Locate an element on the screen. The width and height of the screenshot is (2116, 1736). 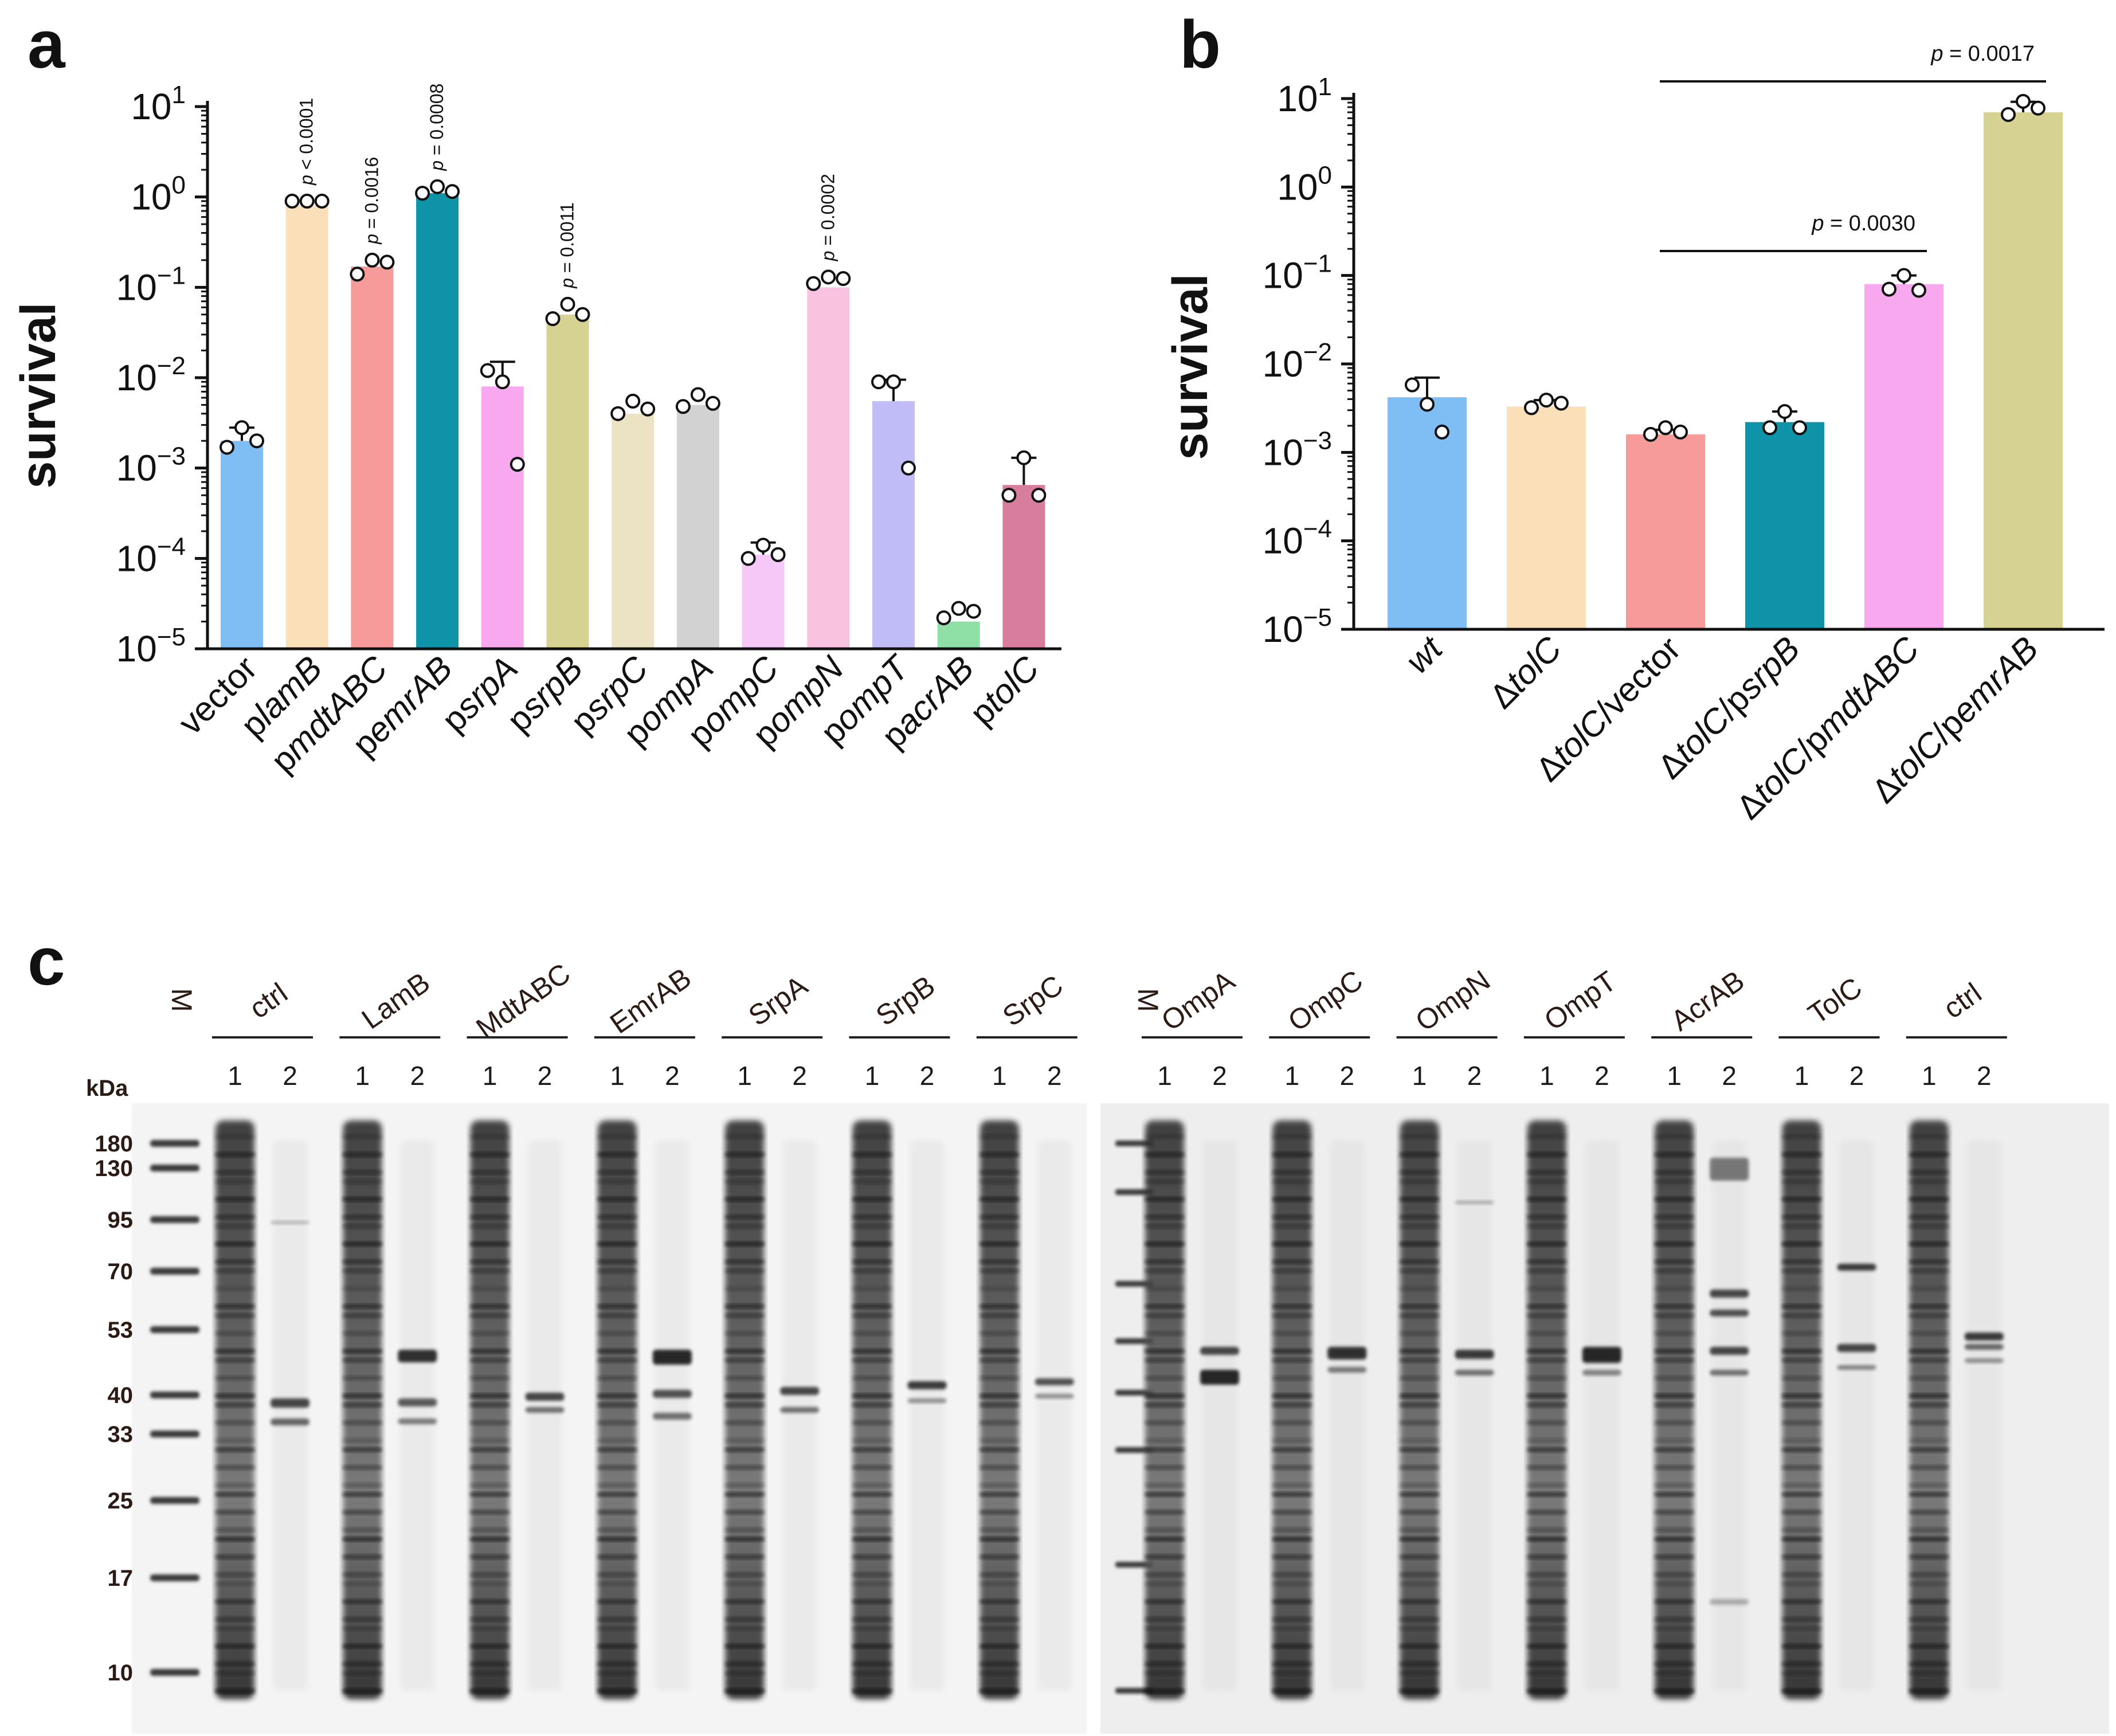
y-tick-label: 10⁻³ is located at coordinates (1297, 449).